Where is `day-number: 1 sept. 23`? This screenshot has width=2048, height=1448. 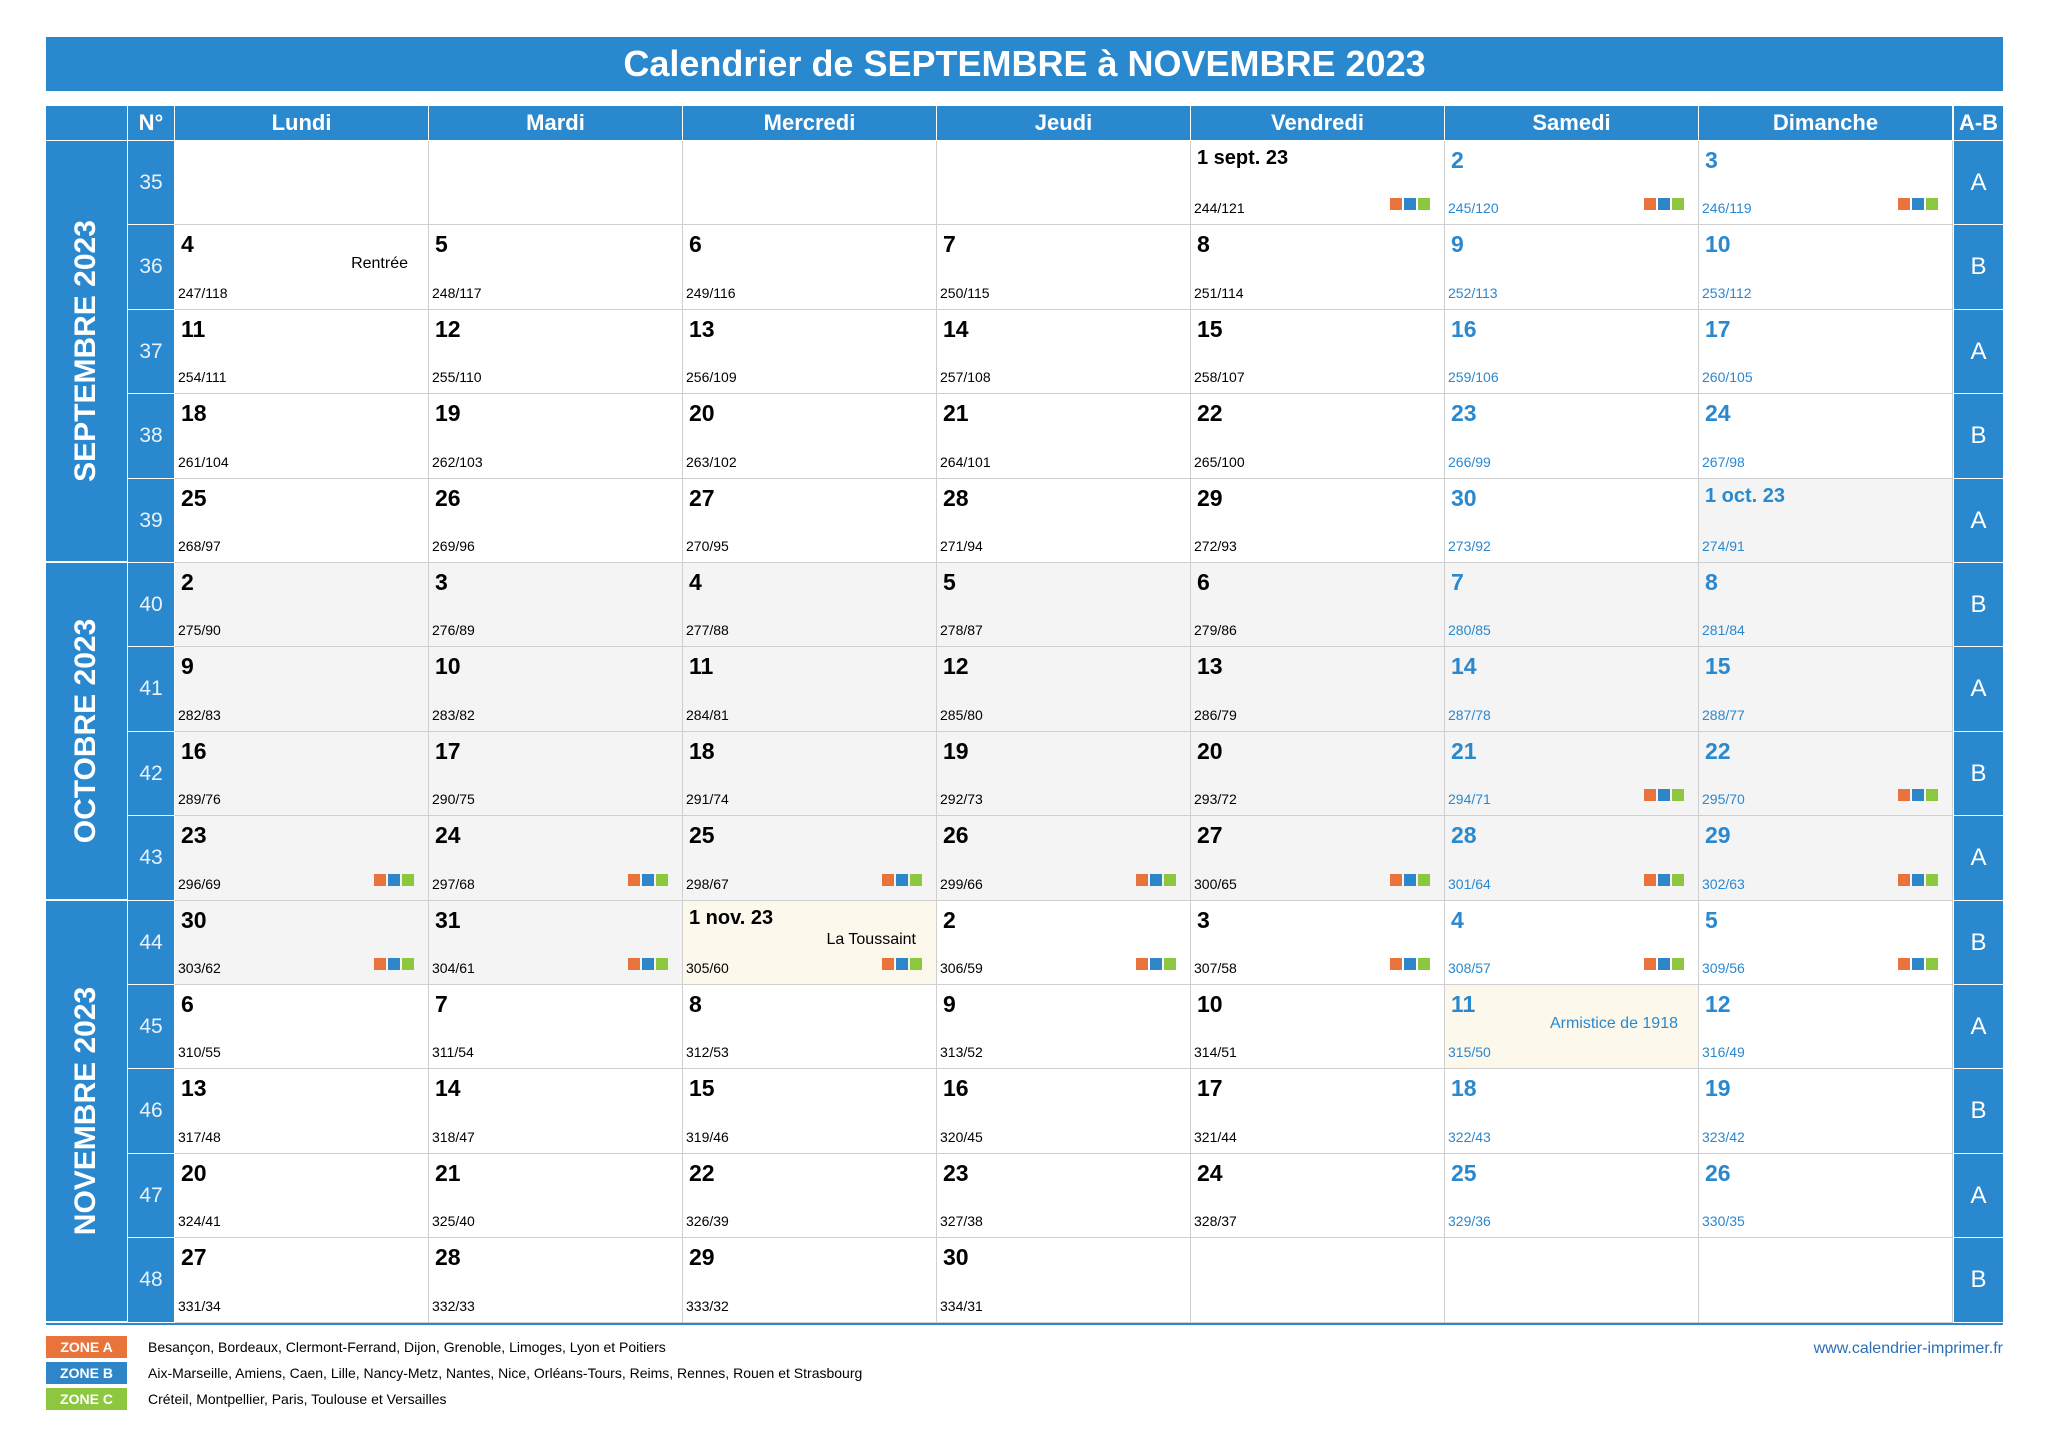
day-number: 1 sept. 23 is located at coordinates (1243, 158).